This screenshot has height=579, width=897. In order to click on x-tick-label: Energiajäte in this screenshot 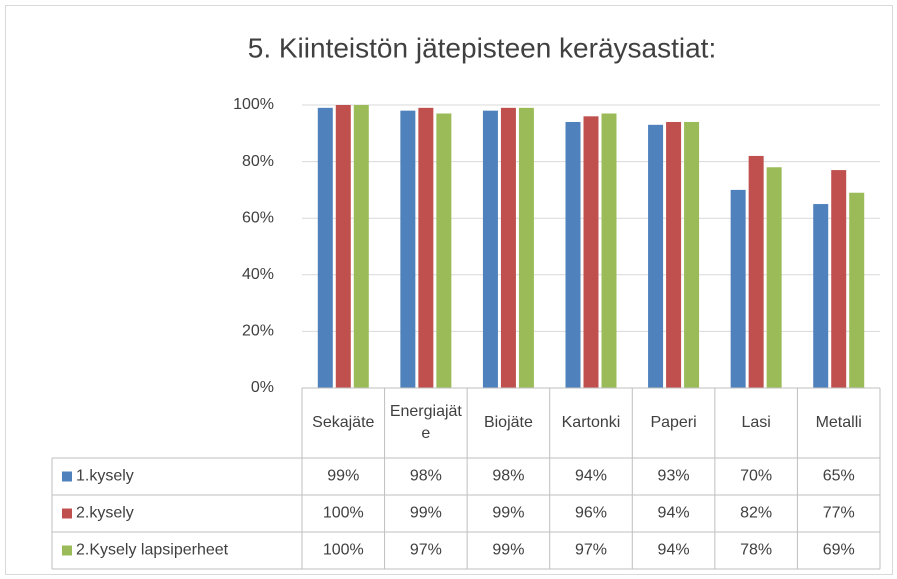, I will do `click(425, 422)`.